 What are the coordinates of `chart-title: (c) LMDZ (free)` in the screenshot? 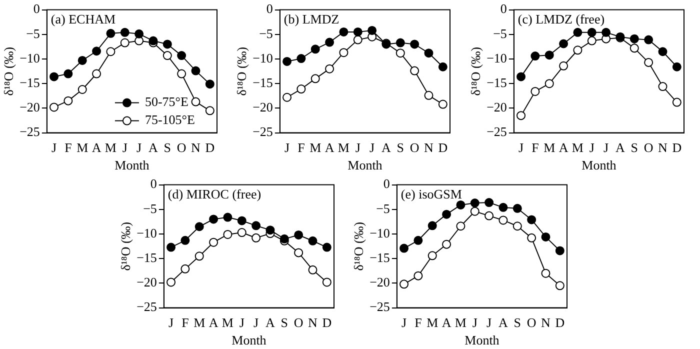 It's located at (561, 19).